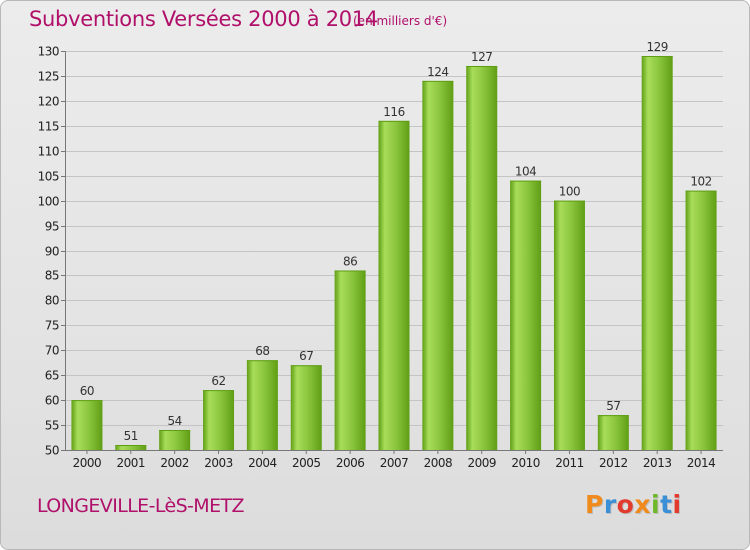 Image resolution: width=750 pixels, height=550 pixels. I want to click on y-tick-label: 55, so click(52, 426).